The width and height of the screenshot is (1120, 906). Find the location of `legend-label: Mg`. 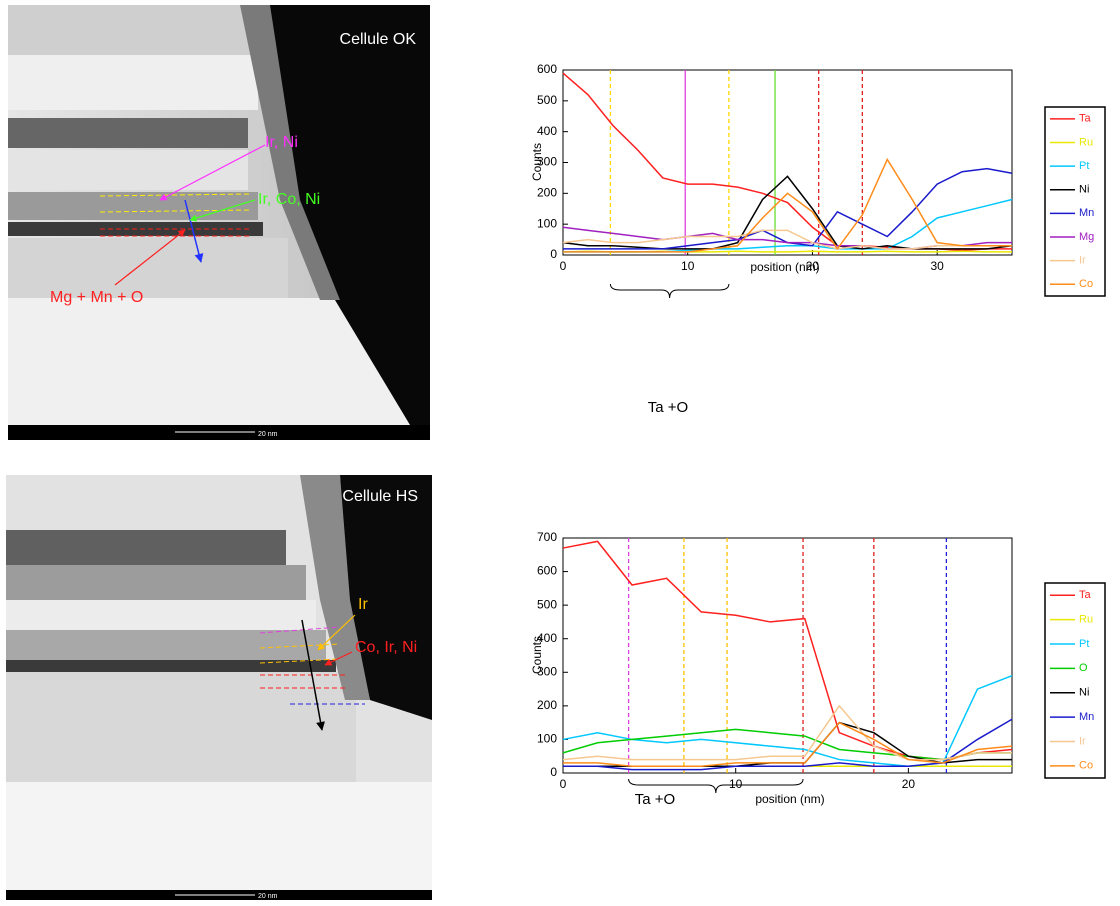

legend-label: Mg is located at coordinates (1086, 237).